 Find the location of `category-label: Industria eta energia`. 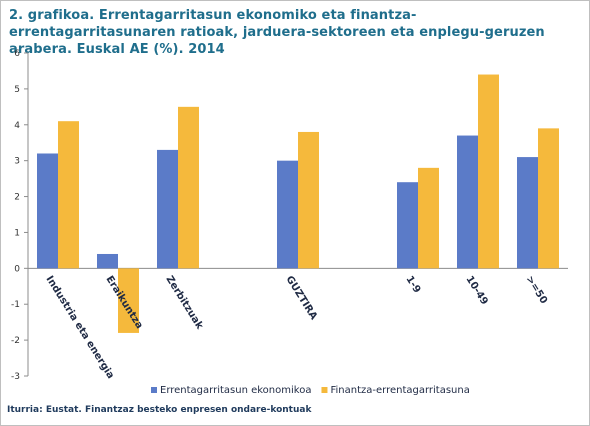

category-label: Industria eta energia is located at coordinates (79, 327).